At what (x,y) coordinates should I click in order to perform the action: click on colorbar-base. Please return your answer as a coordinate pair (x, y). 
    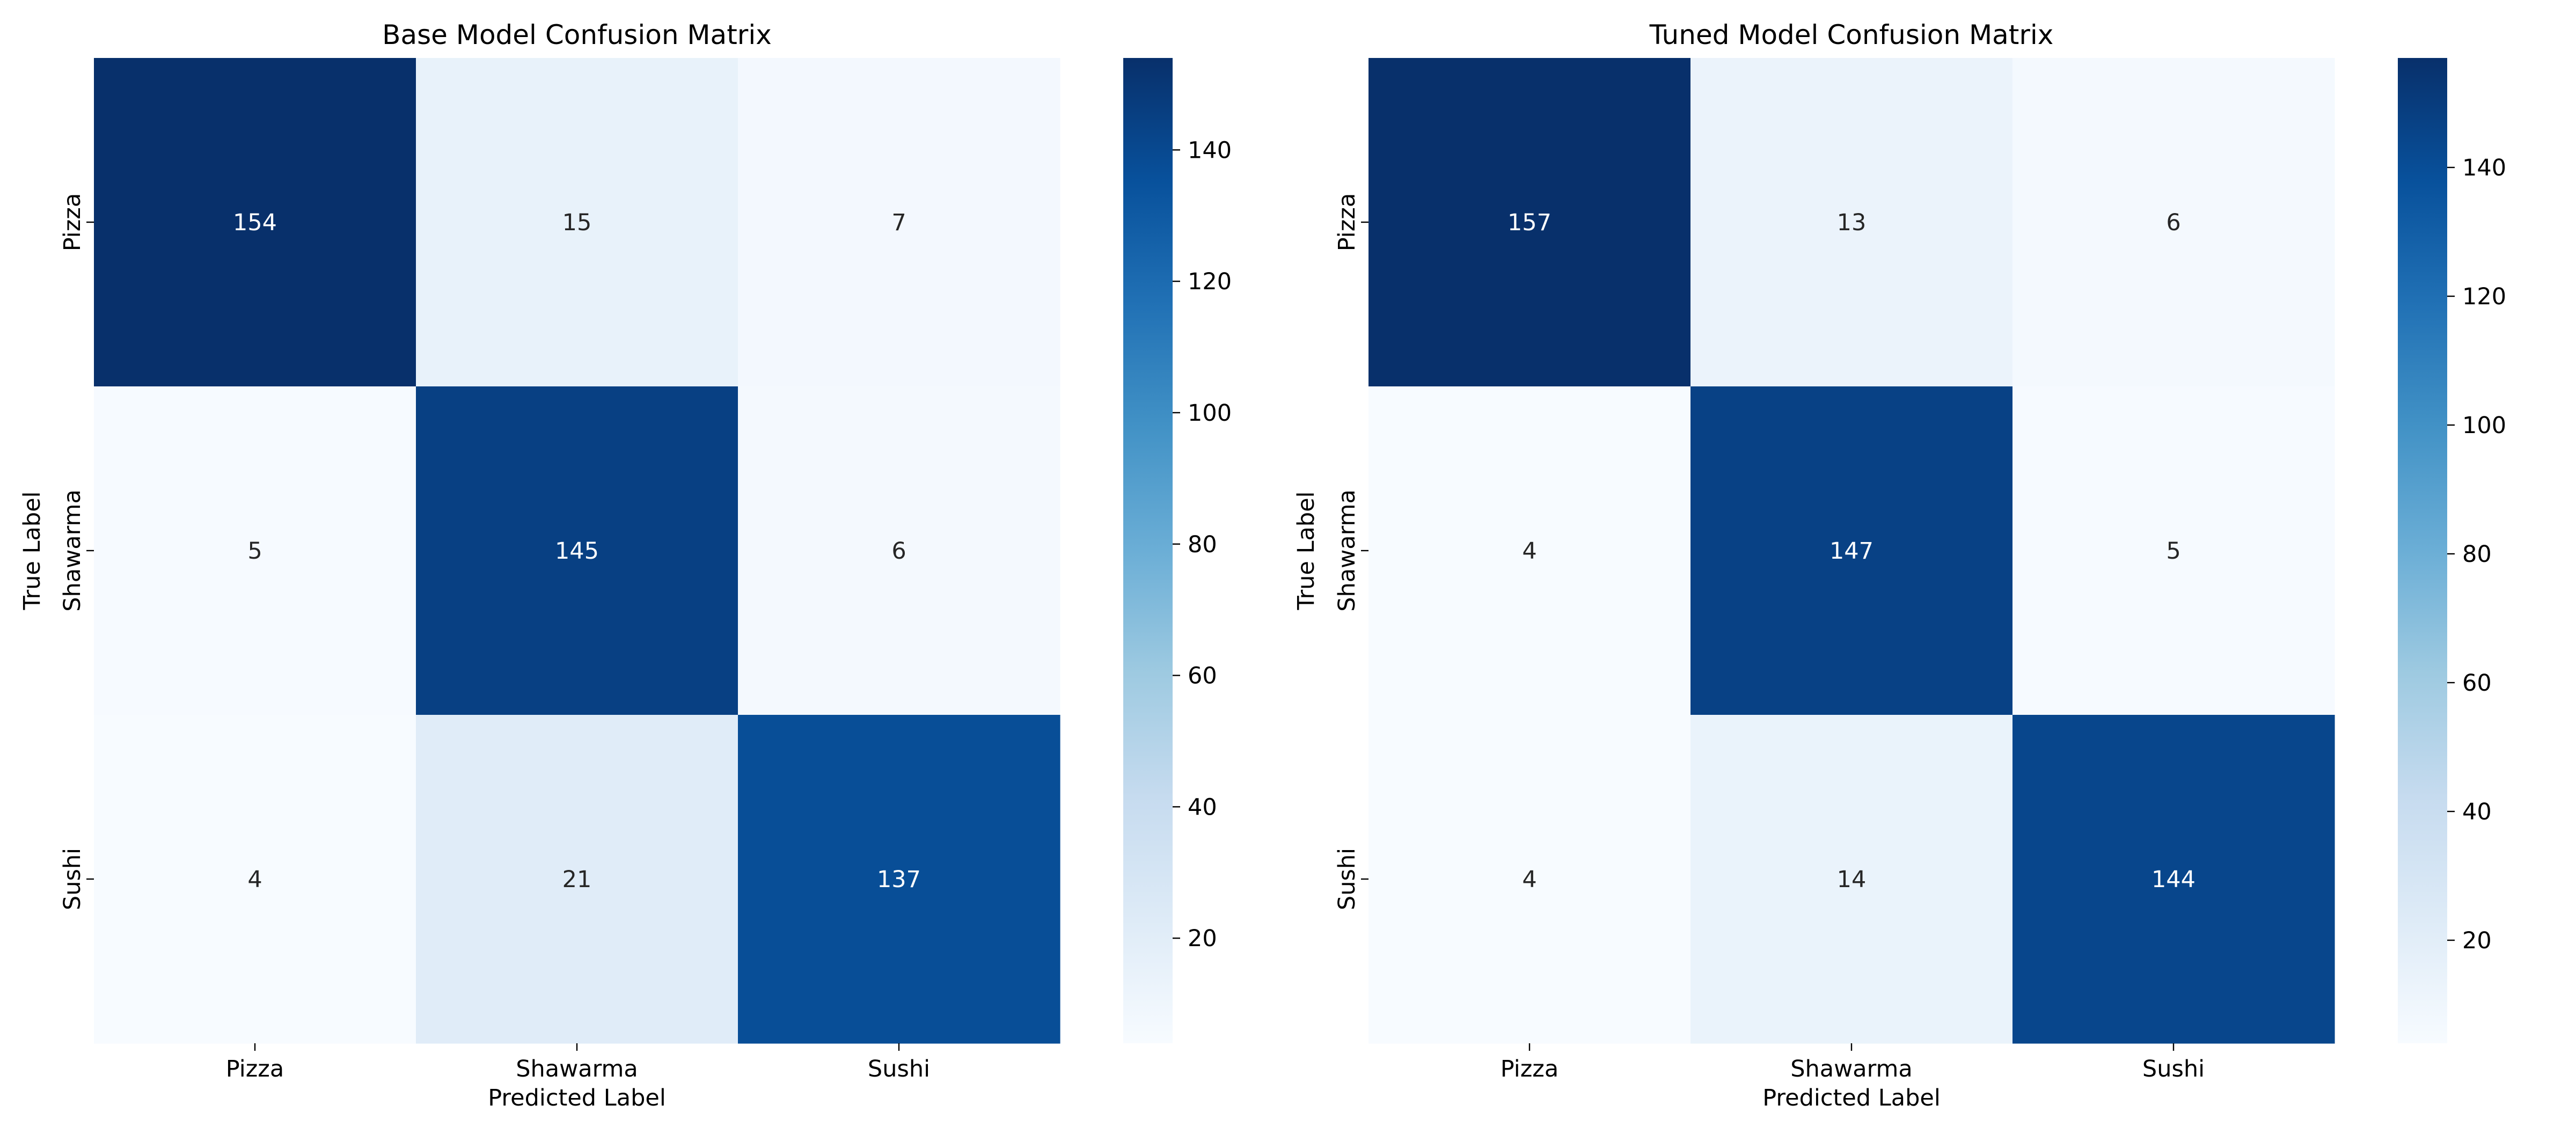
    Looking at the image, I should click on (1148, 550).